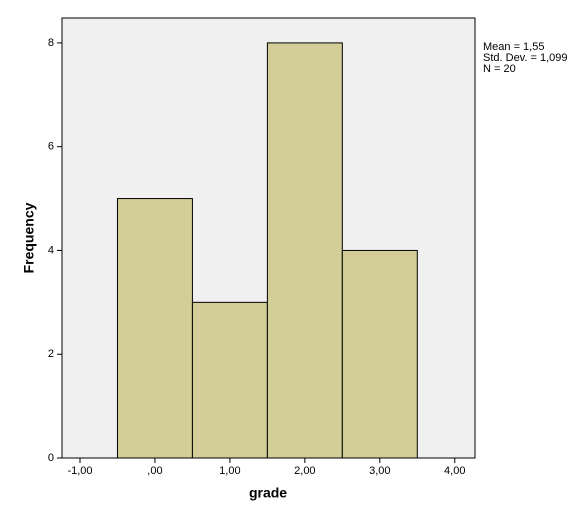 The height and width of the screenshot is (512, 580). Describe the element at coordinates (29, 237) in the screenshot. I see `y-axis-label: Frequency` at that location.